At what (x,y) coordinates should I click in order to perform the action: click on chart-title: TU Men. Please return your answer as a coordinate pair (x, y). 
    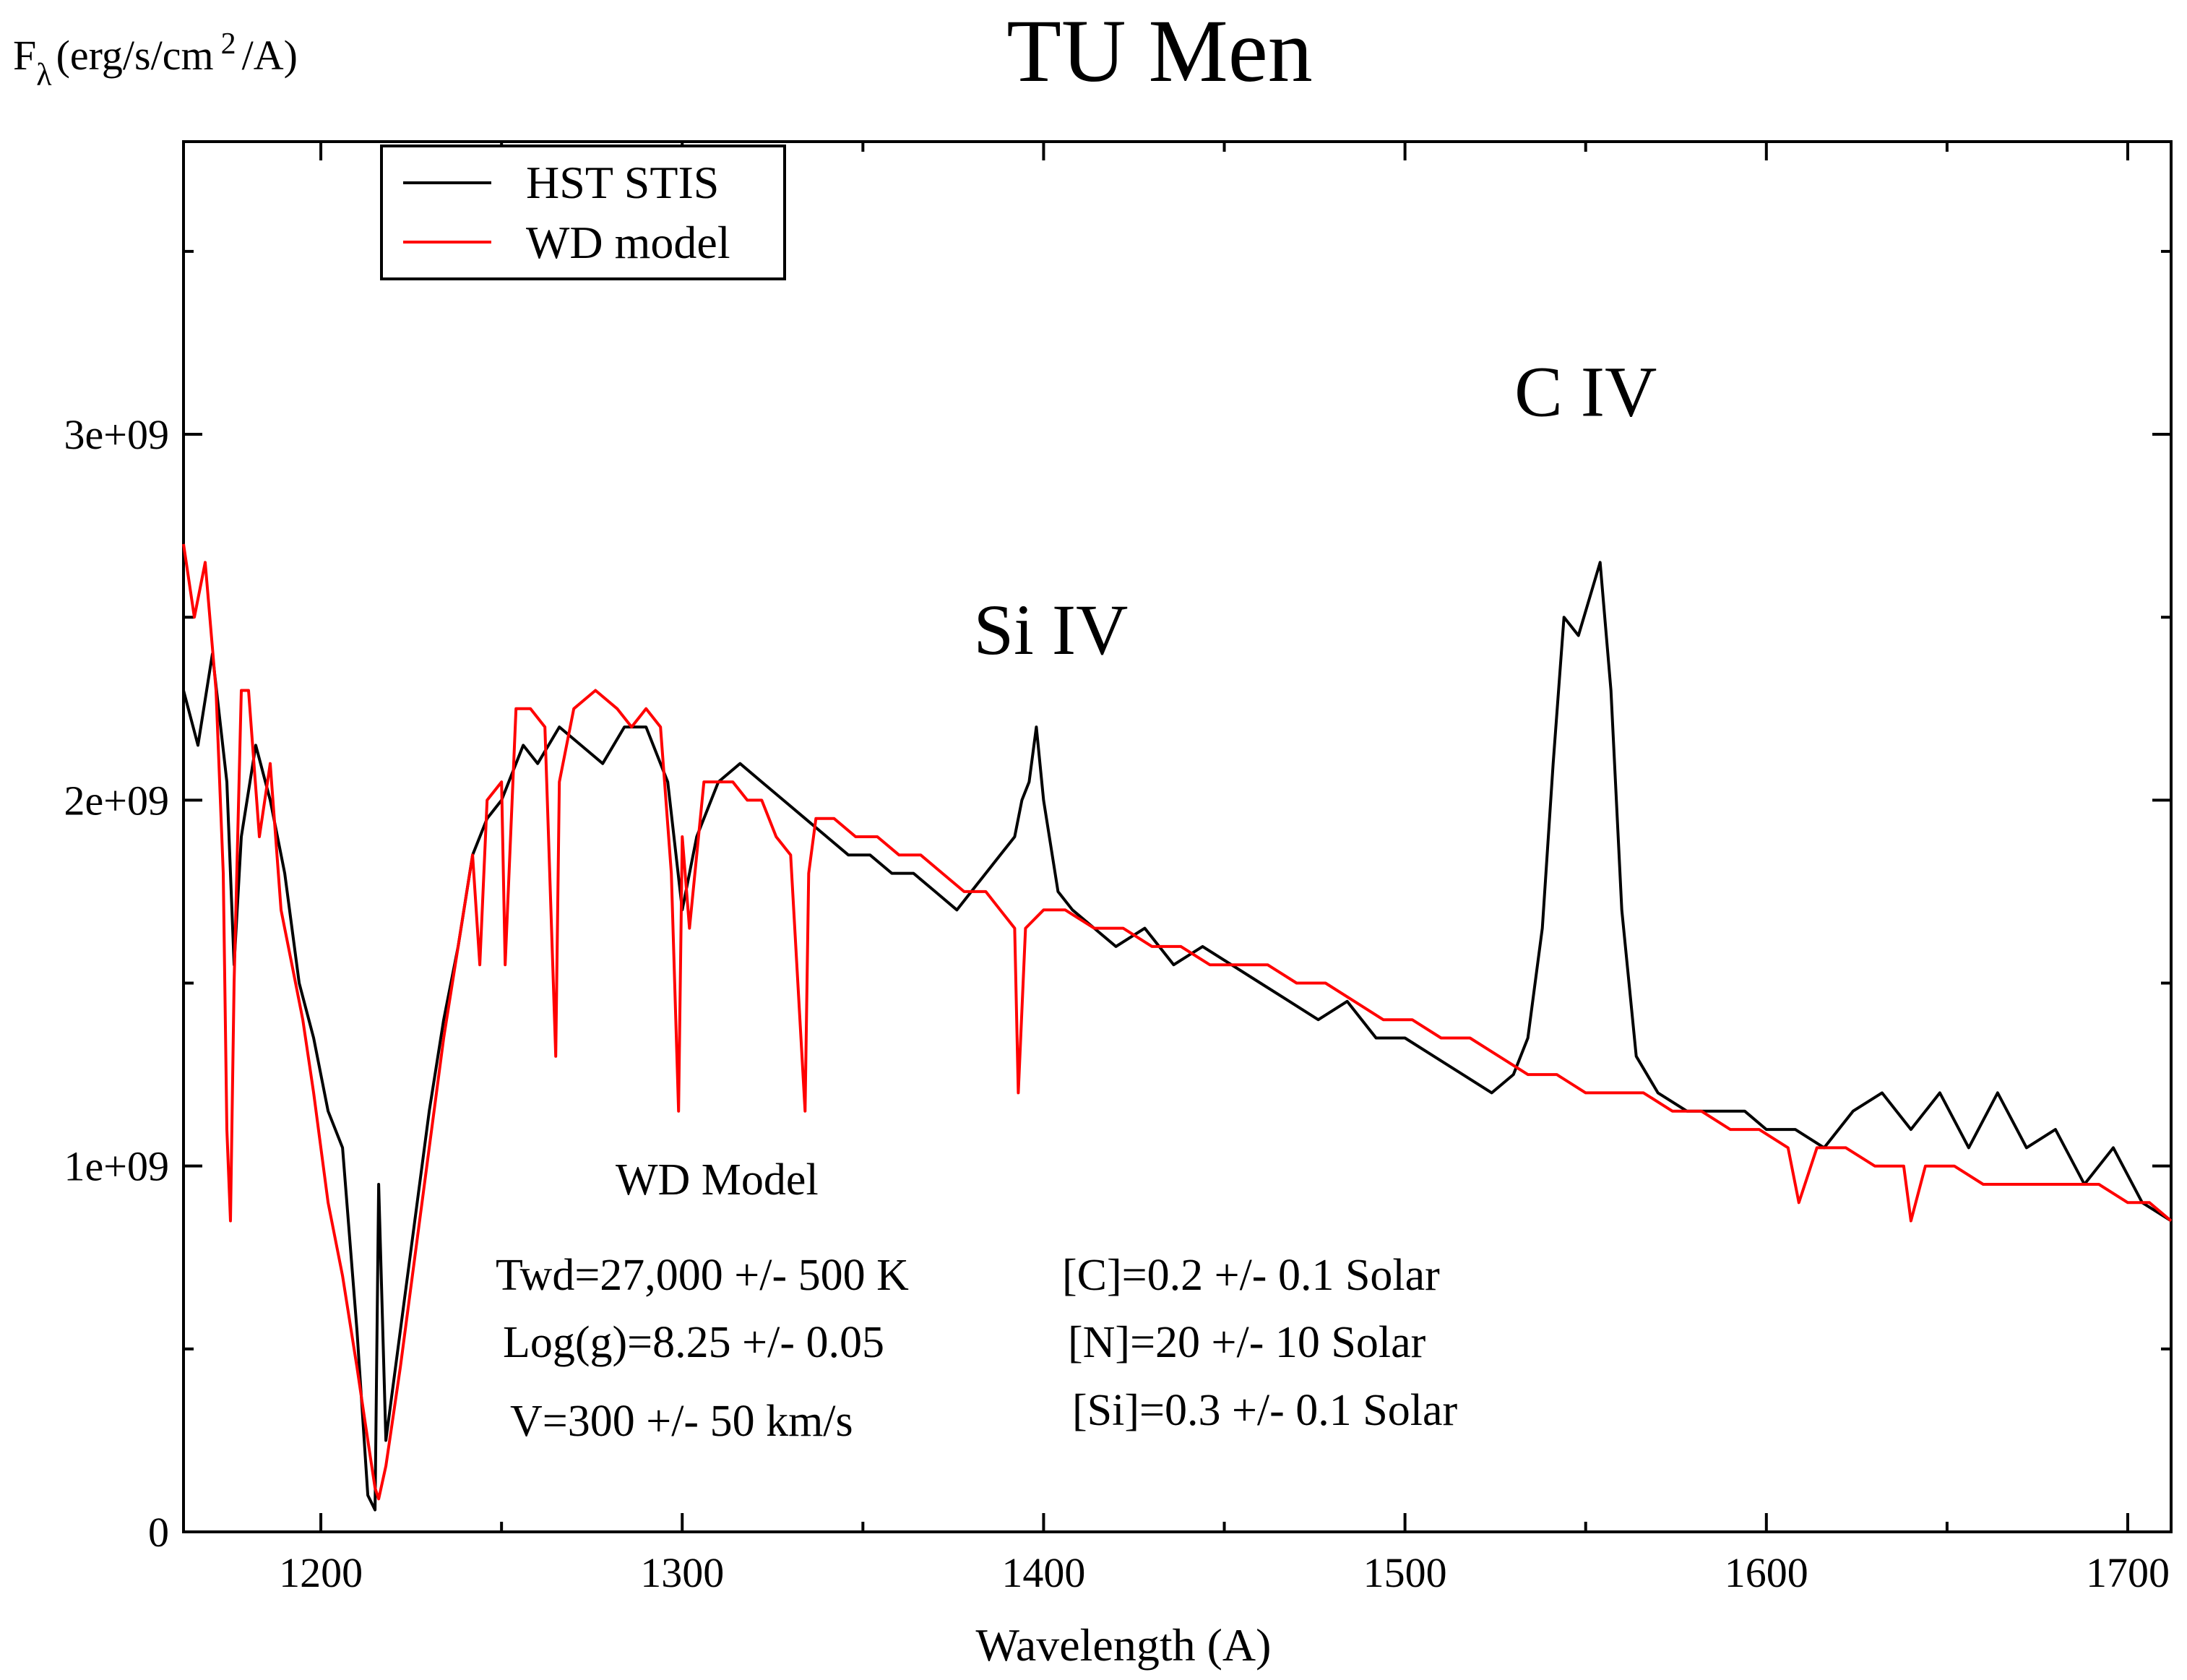
    Looking at the image, I should click on (1159, 50).